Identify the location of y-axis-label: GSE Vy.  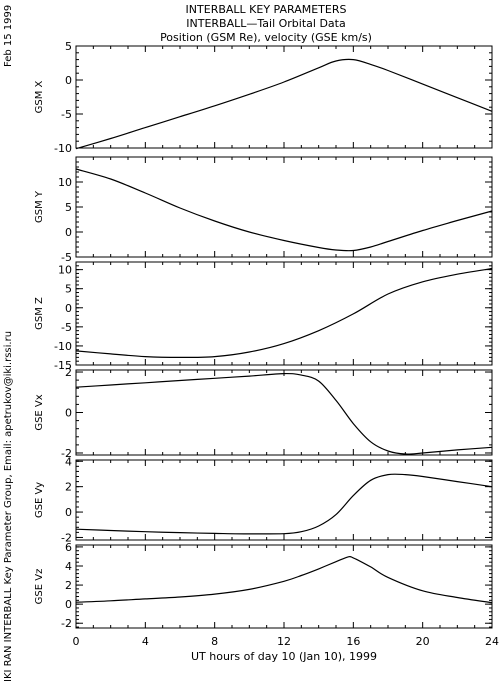
(39, 500).